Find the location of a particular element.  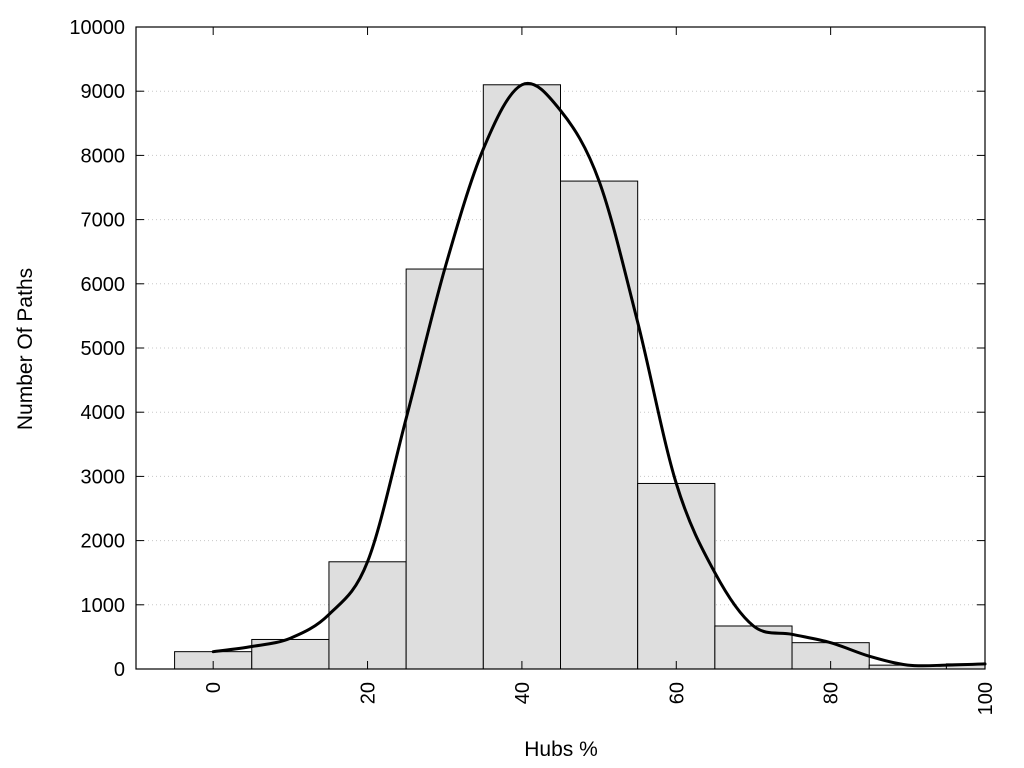

x-tick-label: 80 is located at coordinates (832, 693).